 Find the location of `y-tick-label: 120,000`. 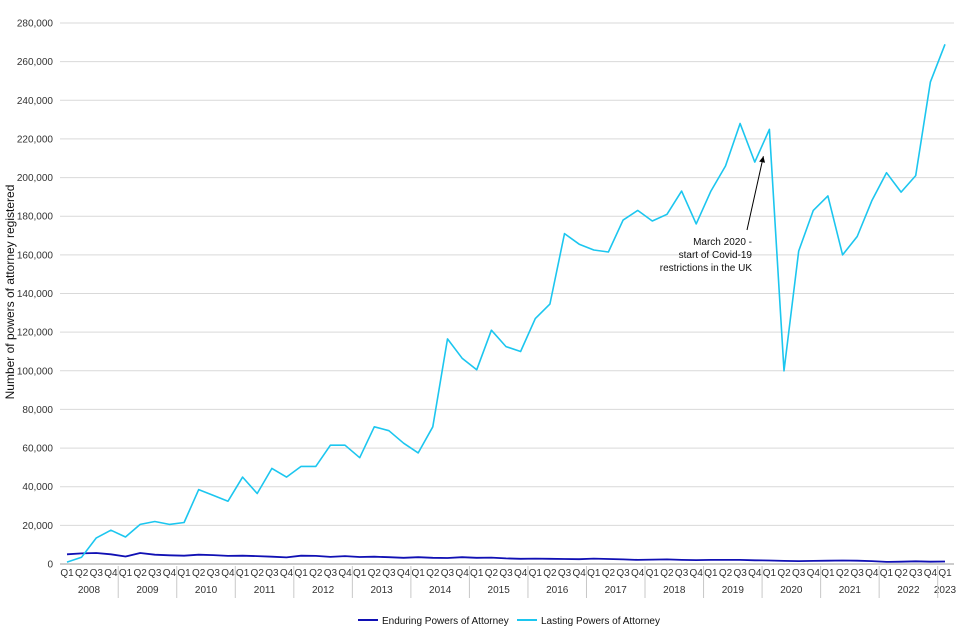

y-tick-label: 120,000 is located at coordinates (35, 333).